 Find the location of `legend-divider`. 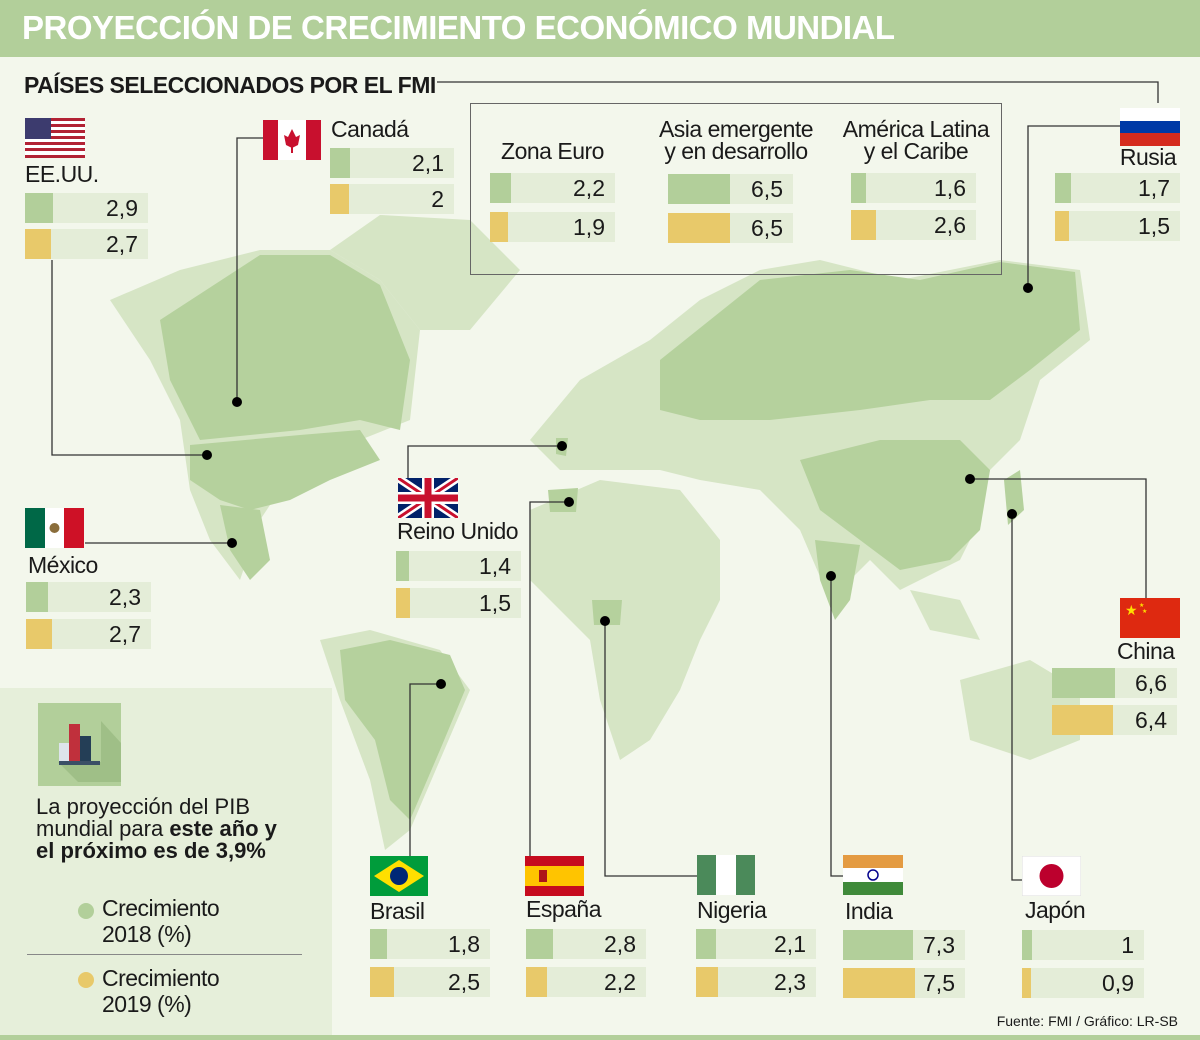

legend-divider is located at coordinates (164, 954).